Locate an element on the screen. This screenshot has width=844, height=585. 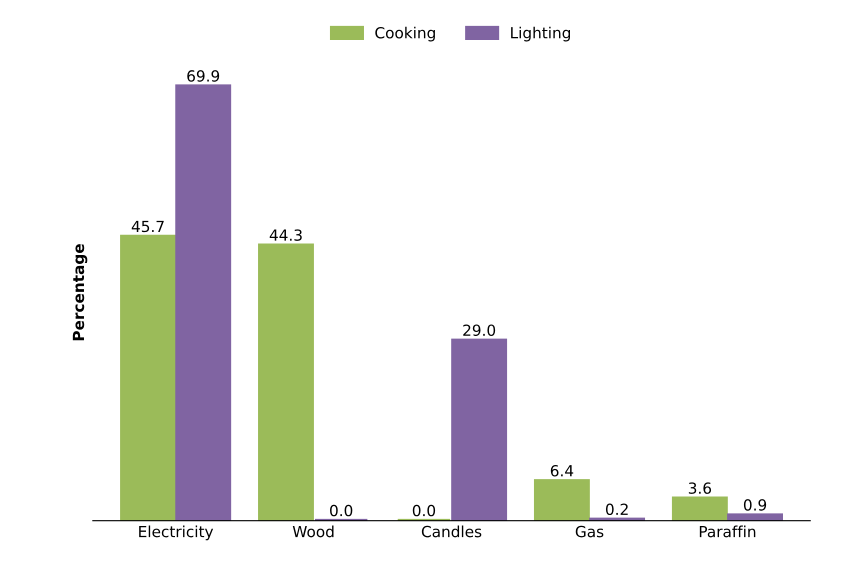
data-label: 45.7 is located at coordinates (148, 226).